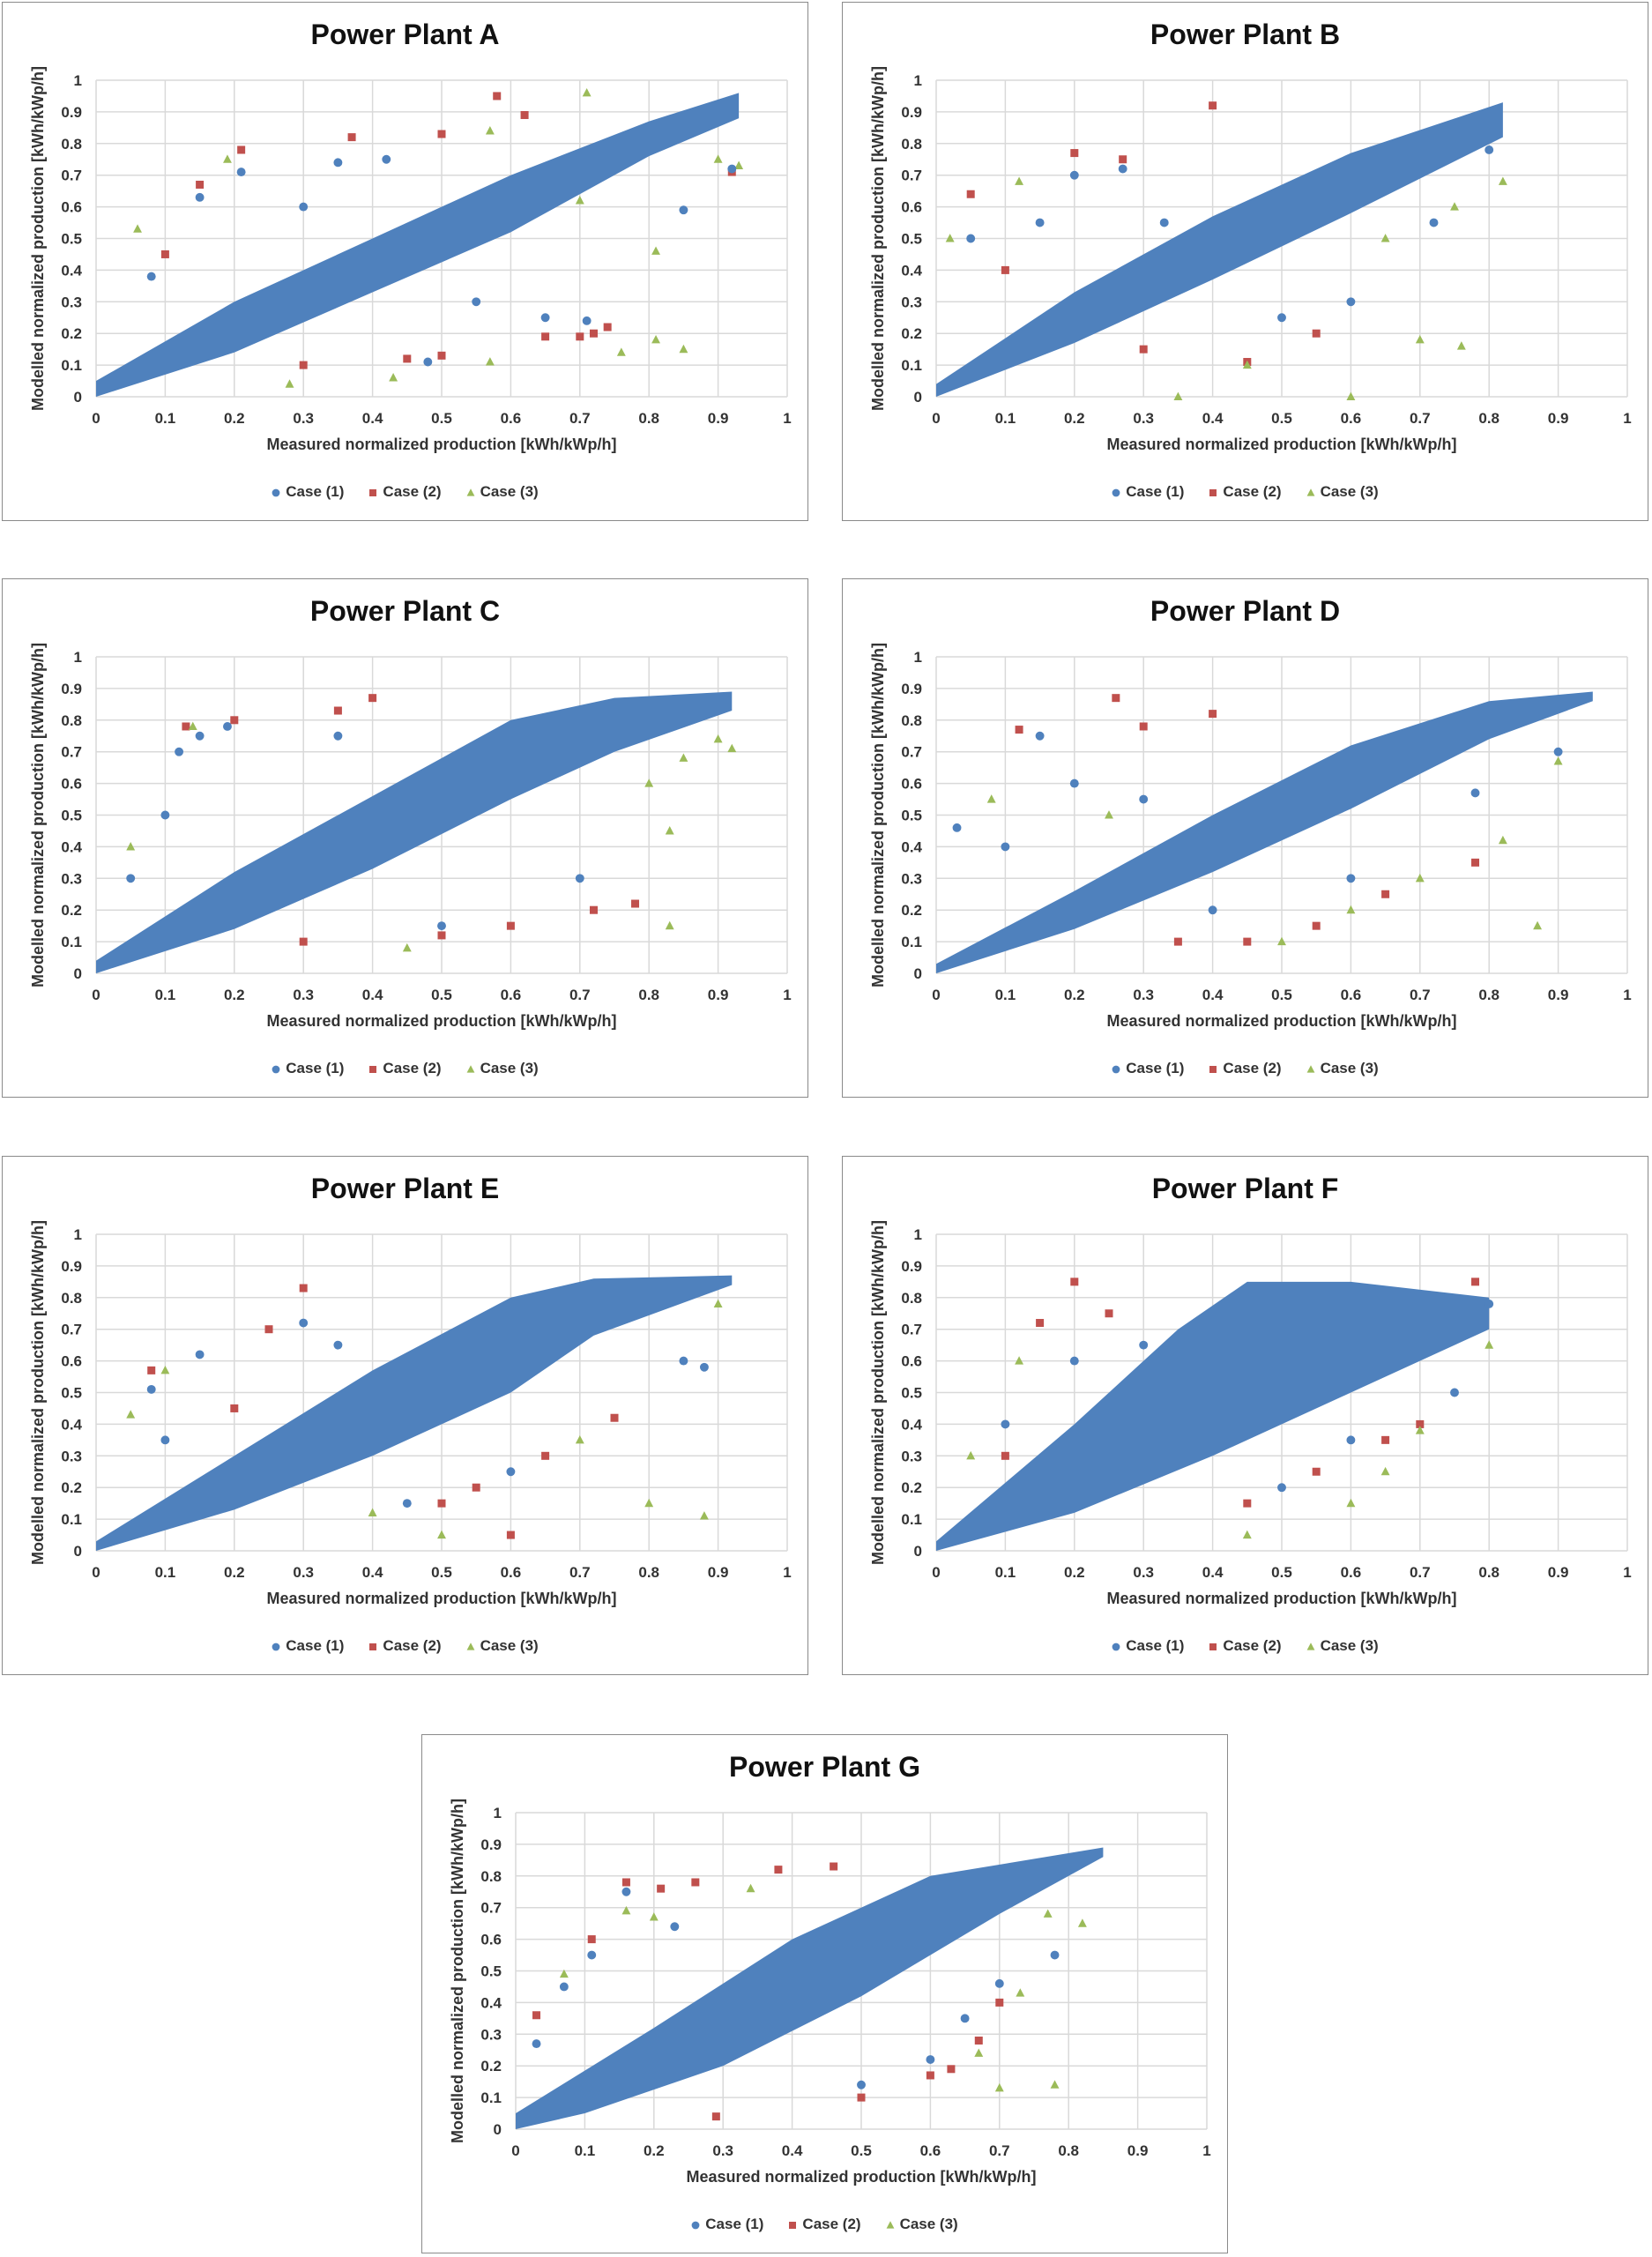 This screenshot has width=1652, height=2257. I want to click on x-tick-label: 0.1, so click(165, 995).